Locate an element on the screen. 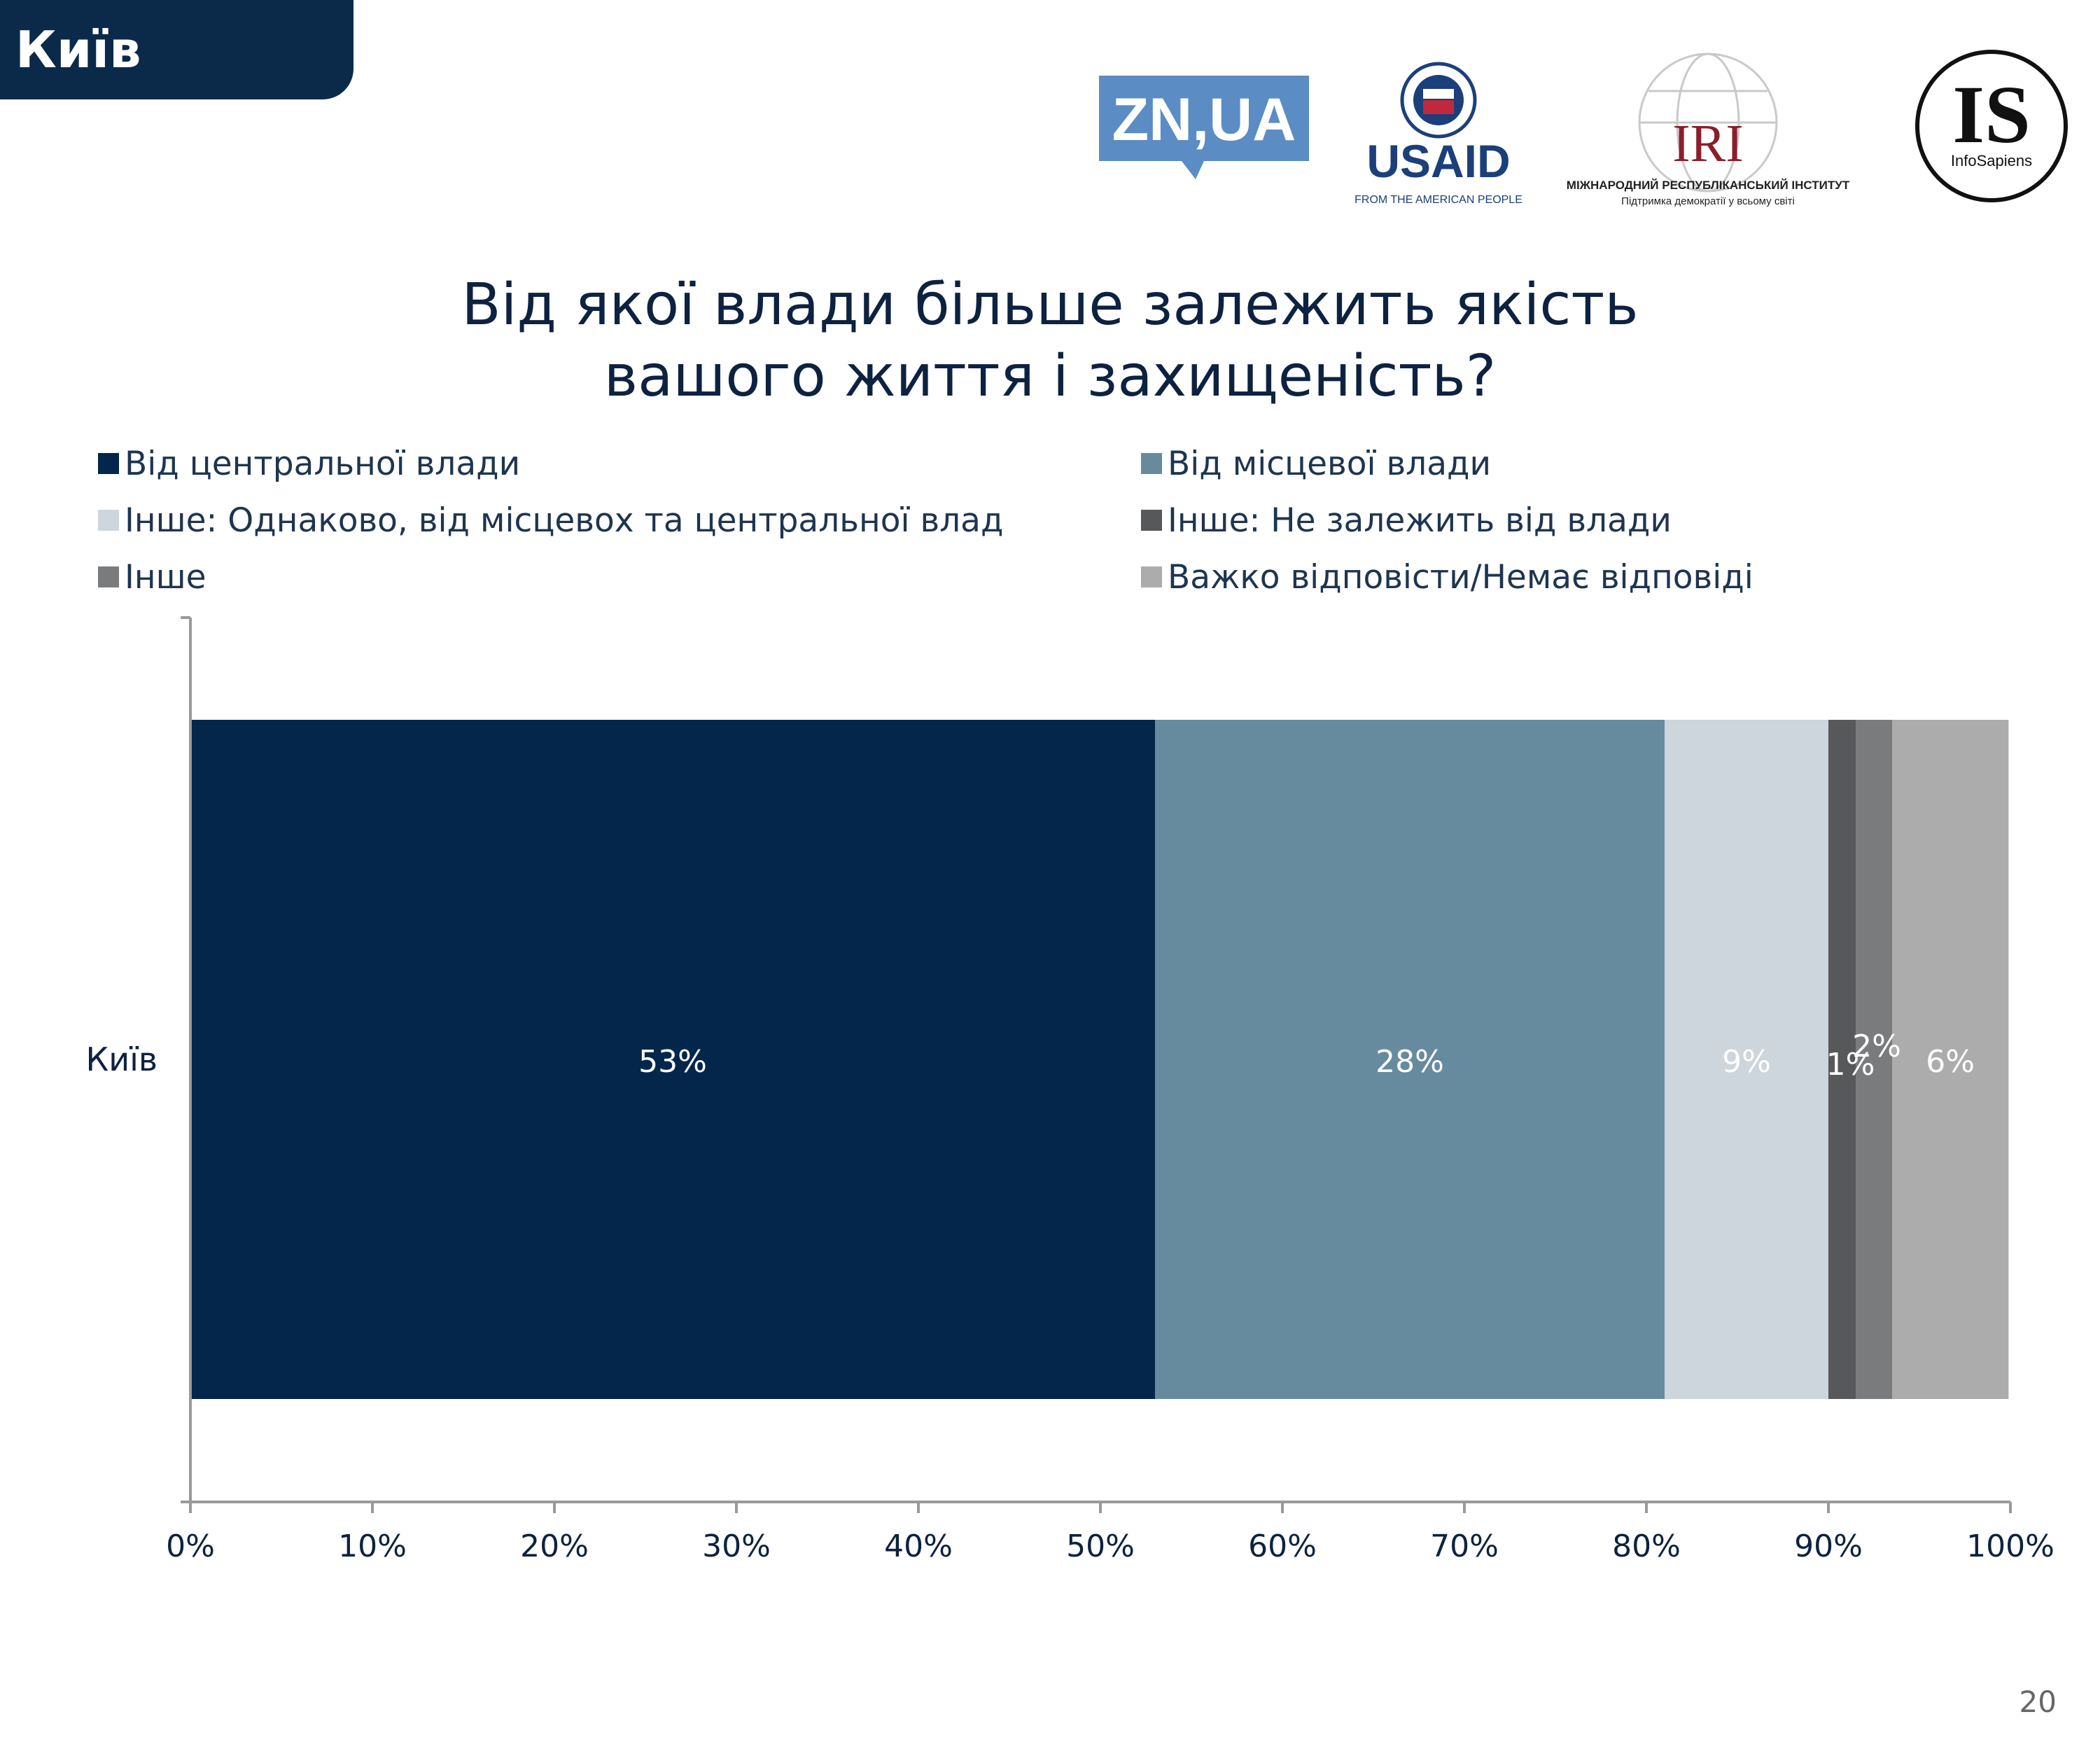 Image resolution: width=2100 pixels, height=1740 pixels. bar-data-label-0: 53% is located at coordinates (672, 1062).